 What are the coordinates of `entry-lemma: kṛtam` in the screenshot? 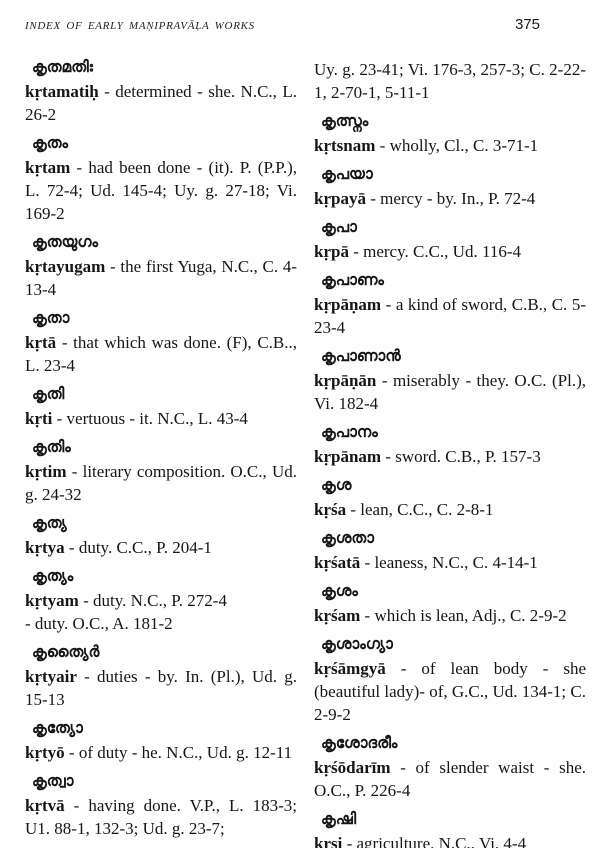 It's located at (48, 167).